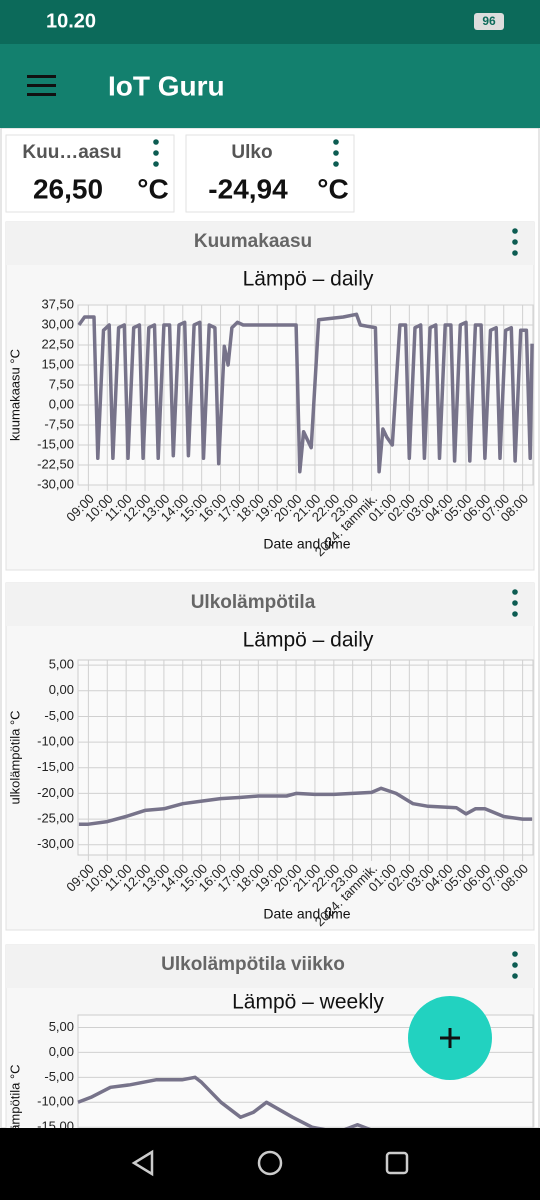  What do you see at coordinates (59, 423) in the screenshot?
I see `y-tick-label: -7,50` at bounding box center [59, 423].